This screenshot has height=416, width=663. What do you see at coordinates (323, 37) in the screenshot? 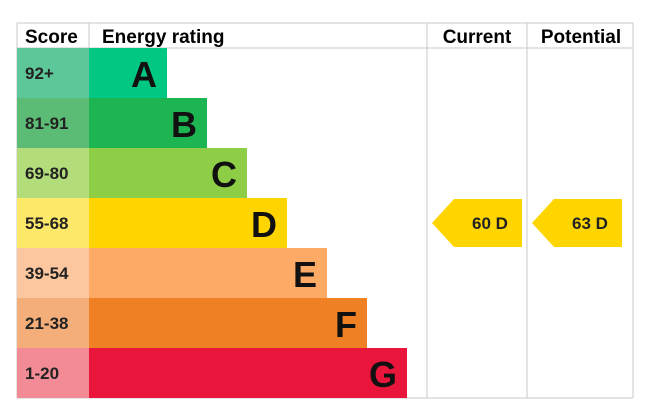
I see `header-row: Score Energy rating Current Potential` at bounding box center [323, 37].